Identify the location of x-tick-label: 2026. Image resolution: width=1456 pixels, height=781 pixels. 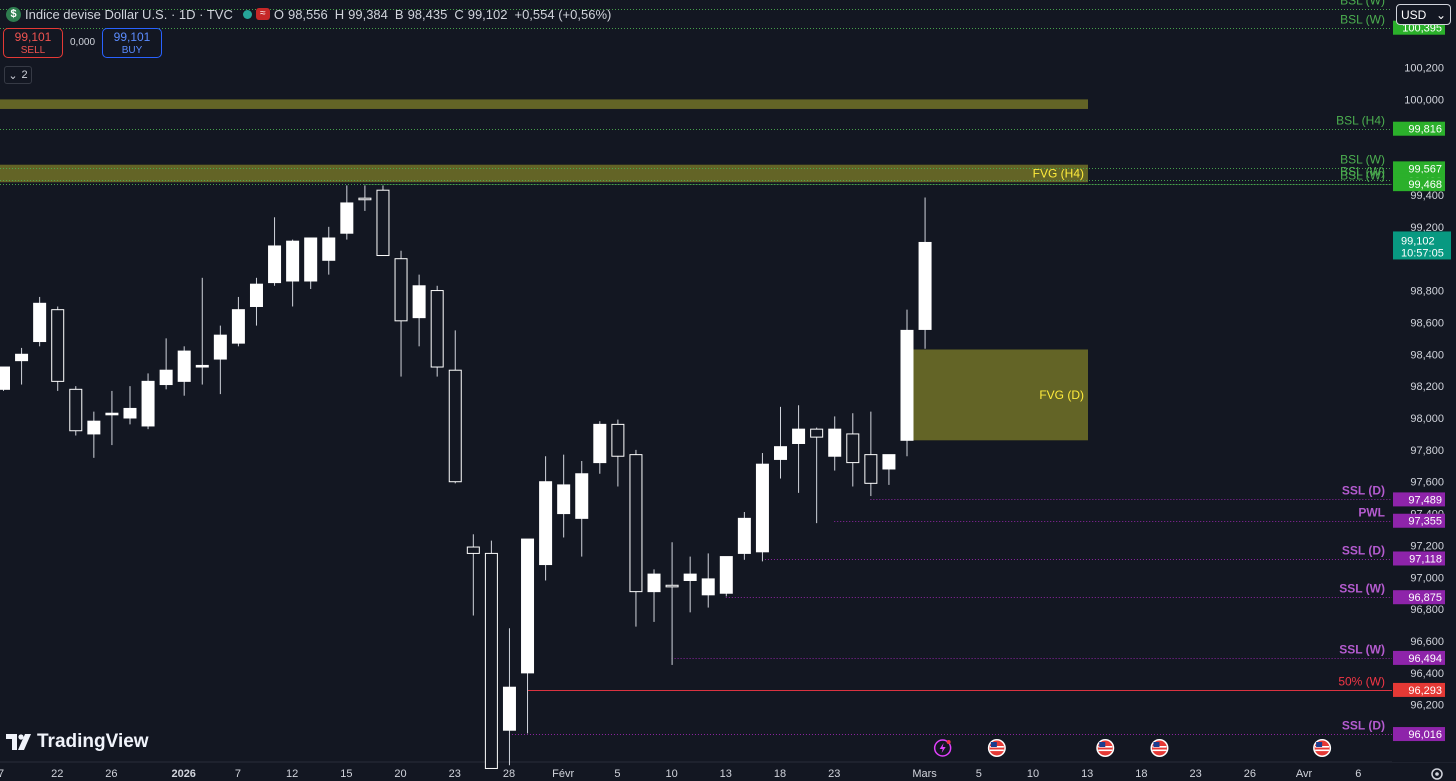
(183, 774).